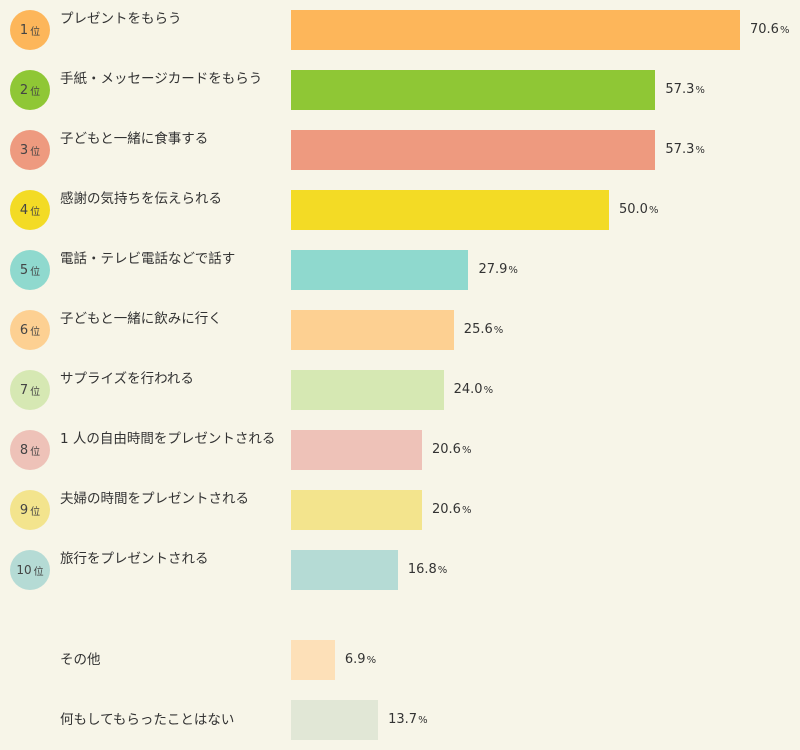  Describe the element at coordinates (121, 19) in the screenshot. I see `category-label: プレゼントをもらう` at that location.